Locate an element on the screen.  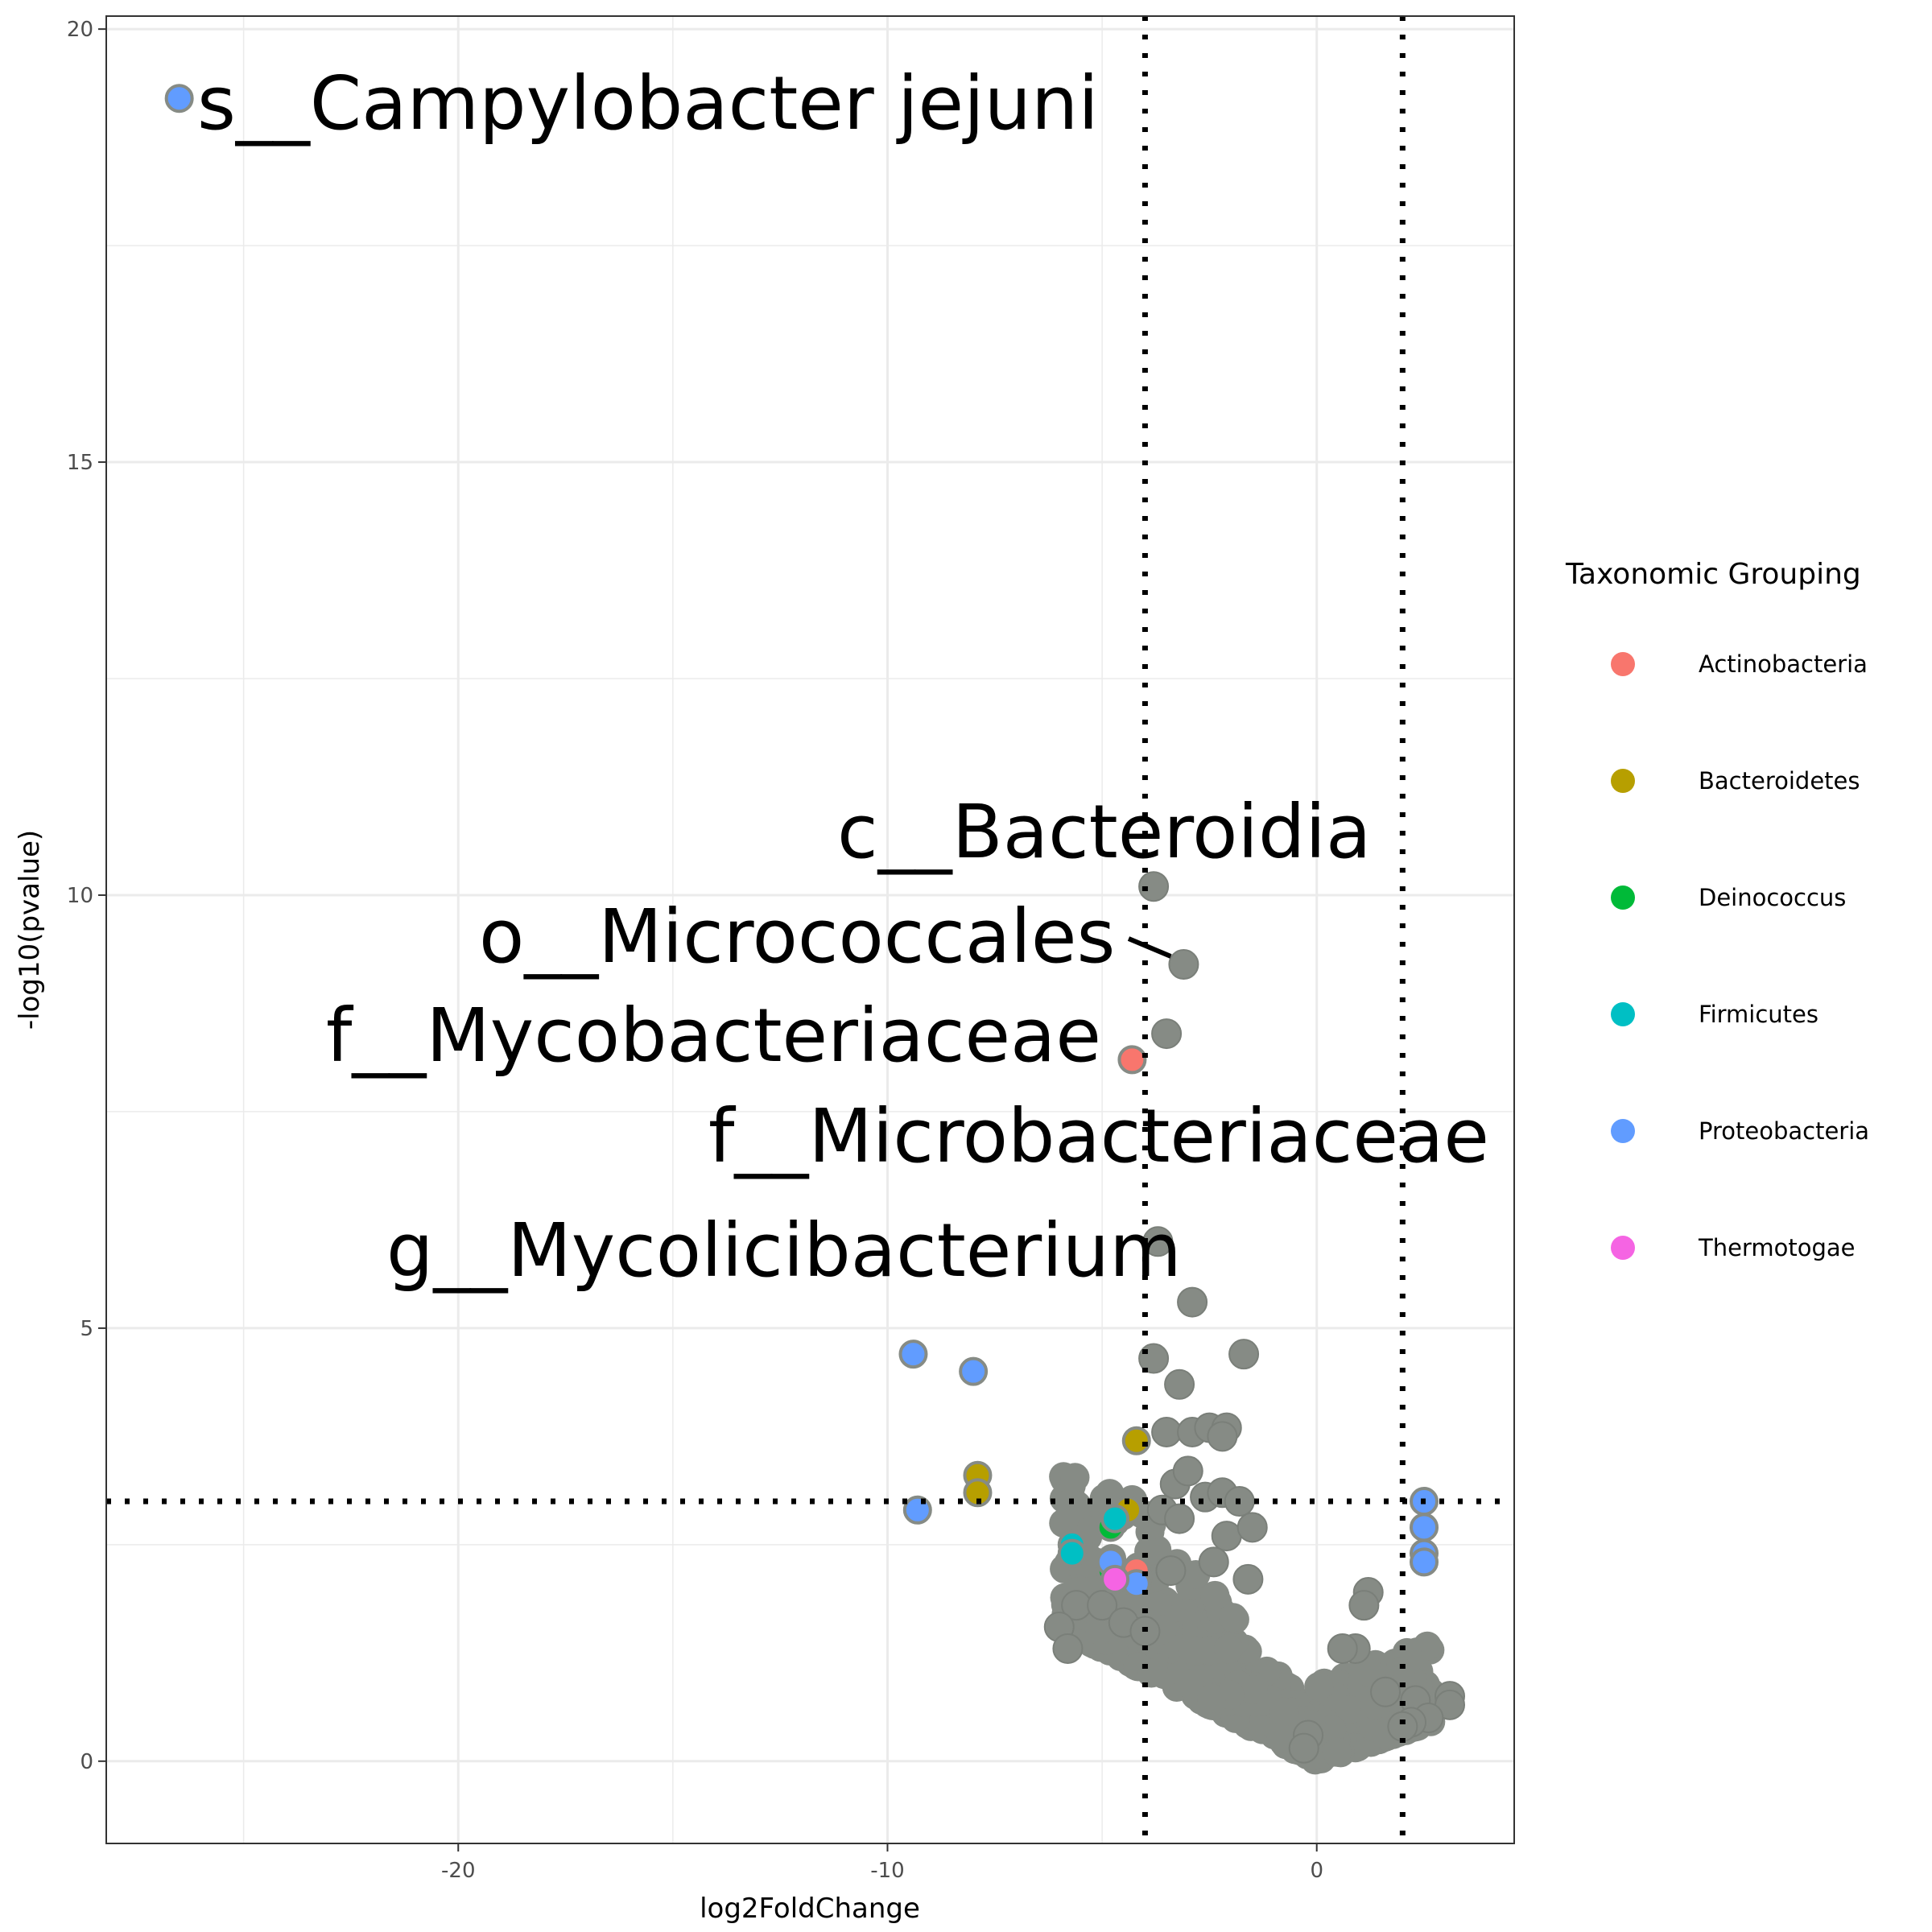
y-tick-label: 10 is located at coordinates (80, 896).